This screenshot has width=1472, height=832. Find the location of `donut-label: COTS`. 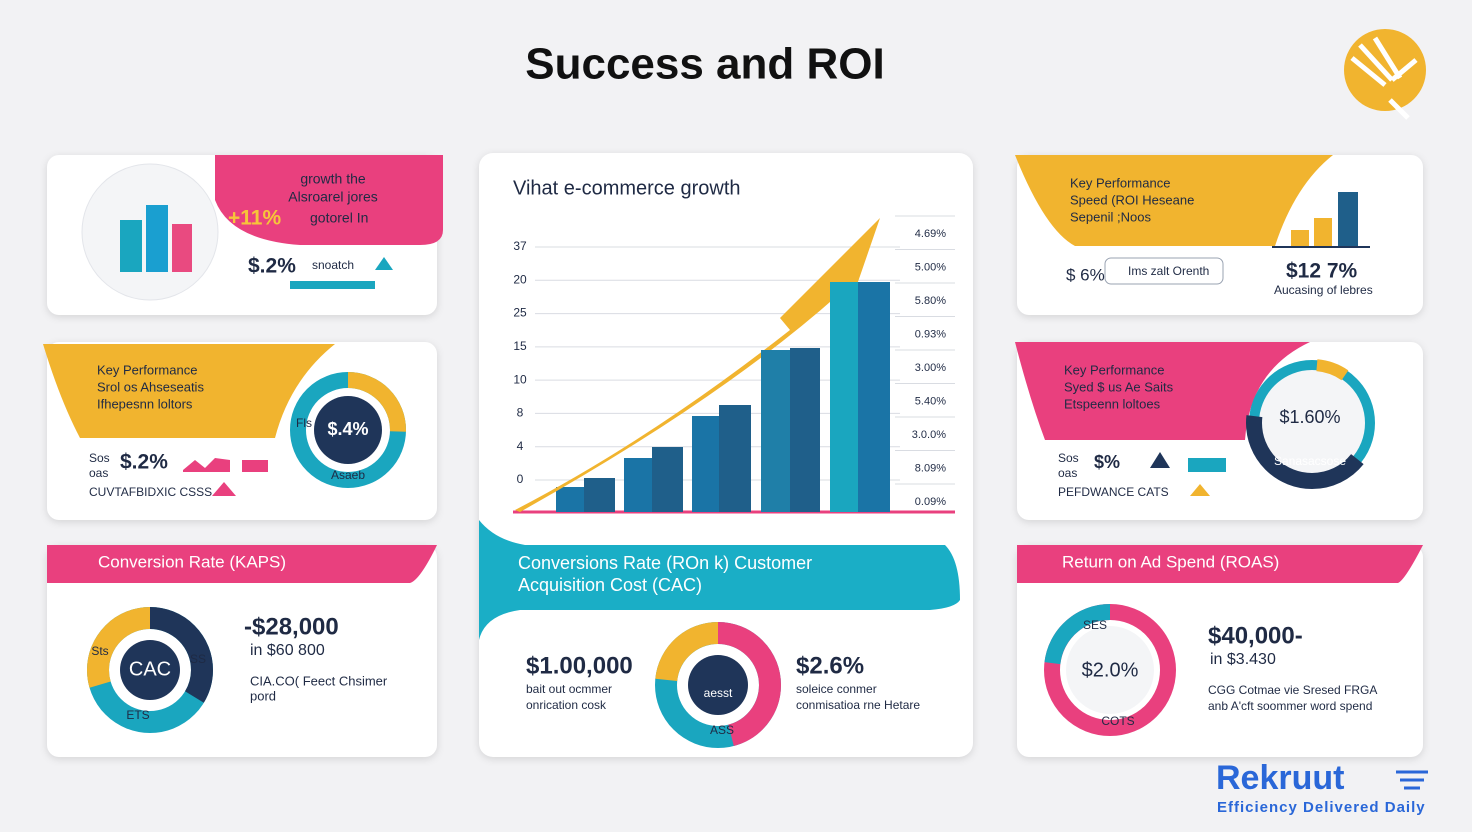

donut-label: COTS is located at coordinates (1117, 721).